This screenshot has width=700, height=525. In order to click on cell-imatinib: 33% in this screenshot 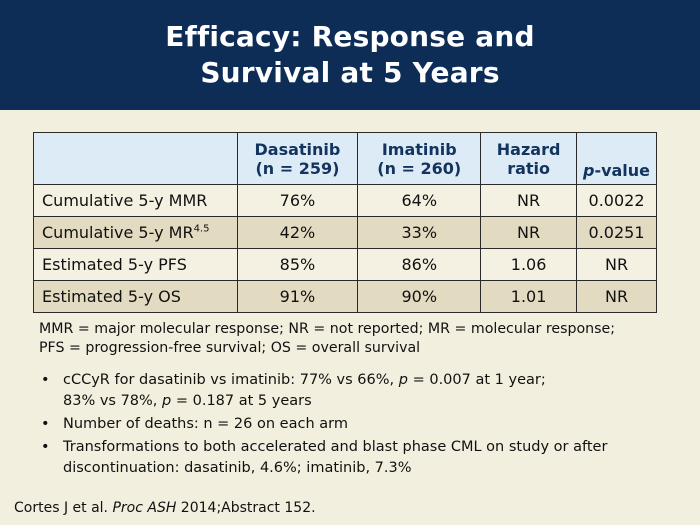, I will do `click(419, 232)`.